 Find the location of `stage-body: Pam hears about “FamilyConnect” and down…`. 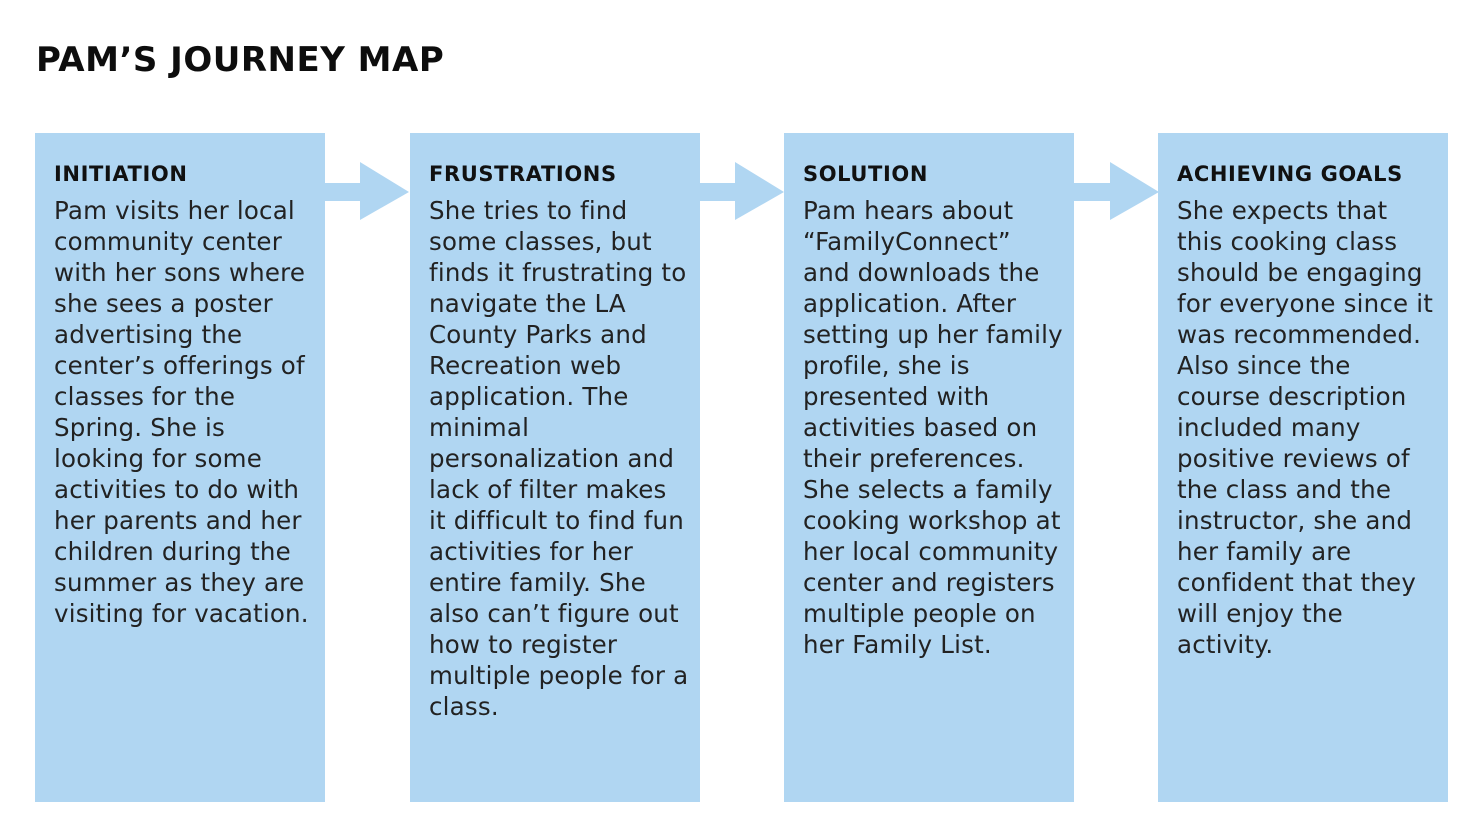

stage-body: Pam hears about “FamilyConnect” and down… is located at coordinates (933, 427).